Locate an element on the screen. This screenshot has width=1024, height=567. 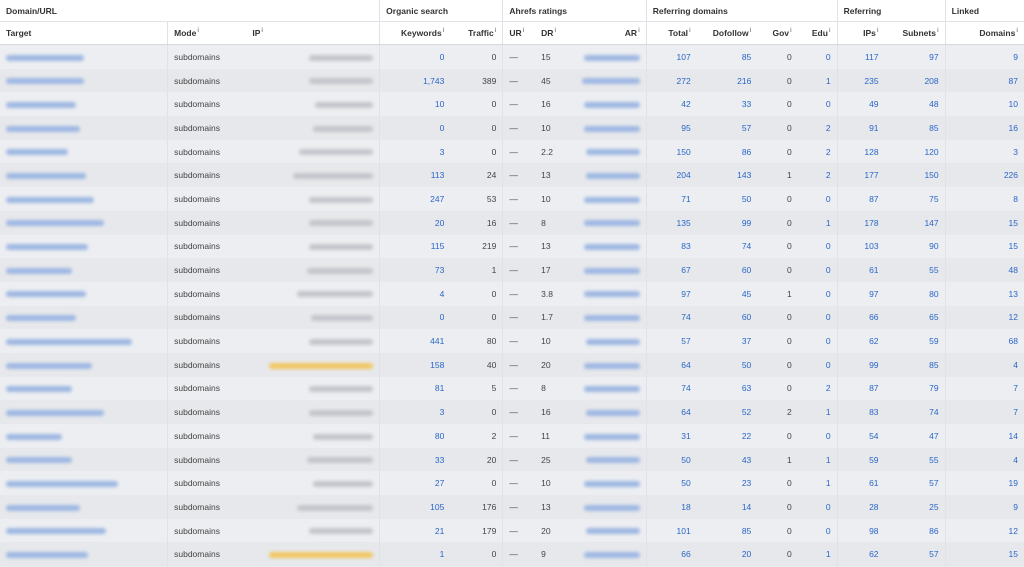
dofollow-cell: 86 is located at coordinates (727, 151).